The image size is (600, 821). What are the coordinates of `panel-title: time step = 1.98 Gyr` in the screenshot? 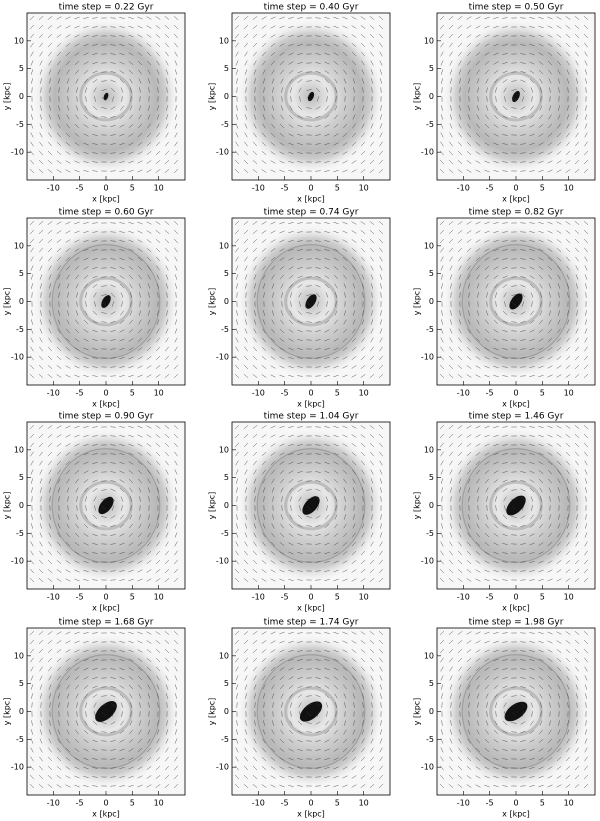 It's located at (516, 623).